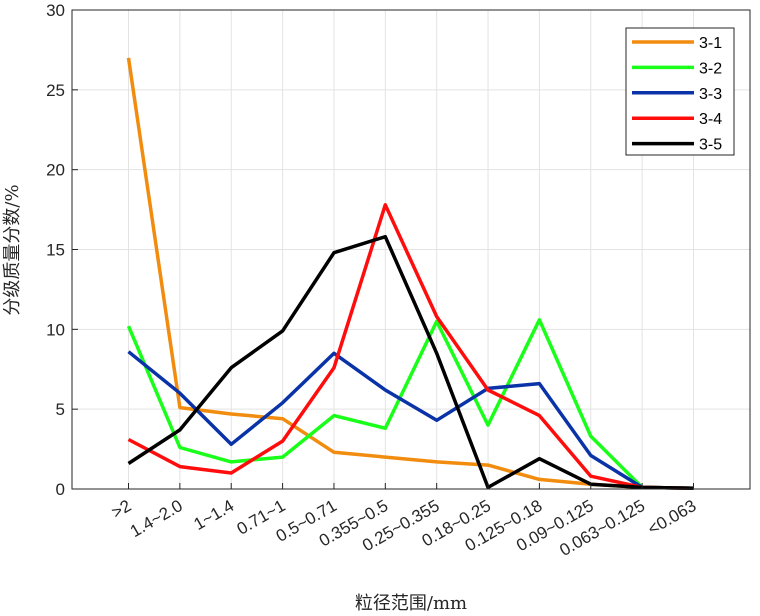 The width and height of the screenshot is (760, 616). Describe the element at coordinates (411, 603) in the screenshot. I see `x-axis-title: 粒径范围/mm` at that location.